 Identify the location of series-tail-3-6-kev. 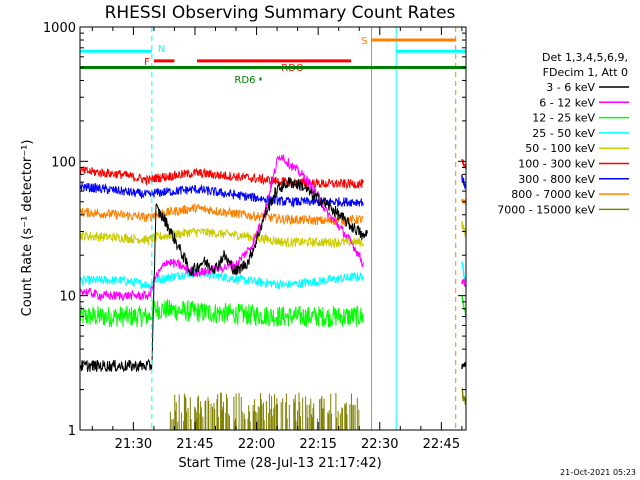
(463, 364).